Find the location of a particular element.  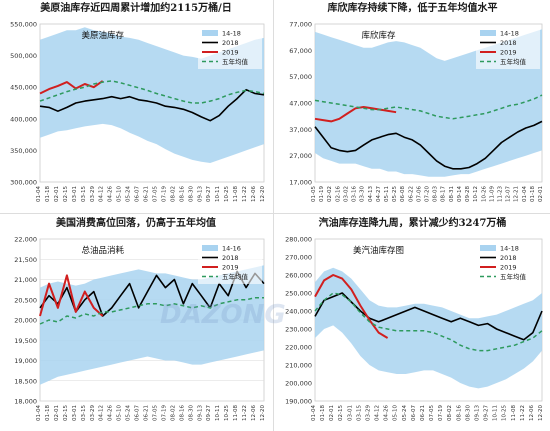

x-tick-label: 09-14 is located at coordinates (460, 194).